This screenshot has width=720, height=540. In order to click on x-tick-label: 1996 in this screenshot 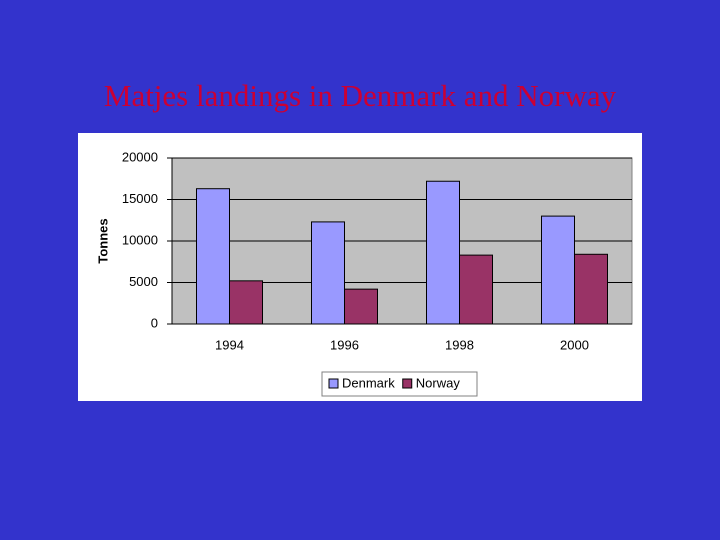, I will do `click(344, 344)`.